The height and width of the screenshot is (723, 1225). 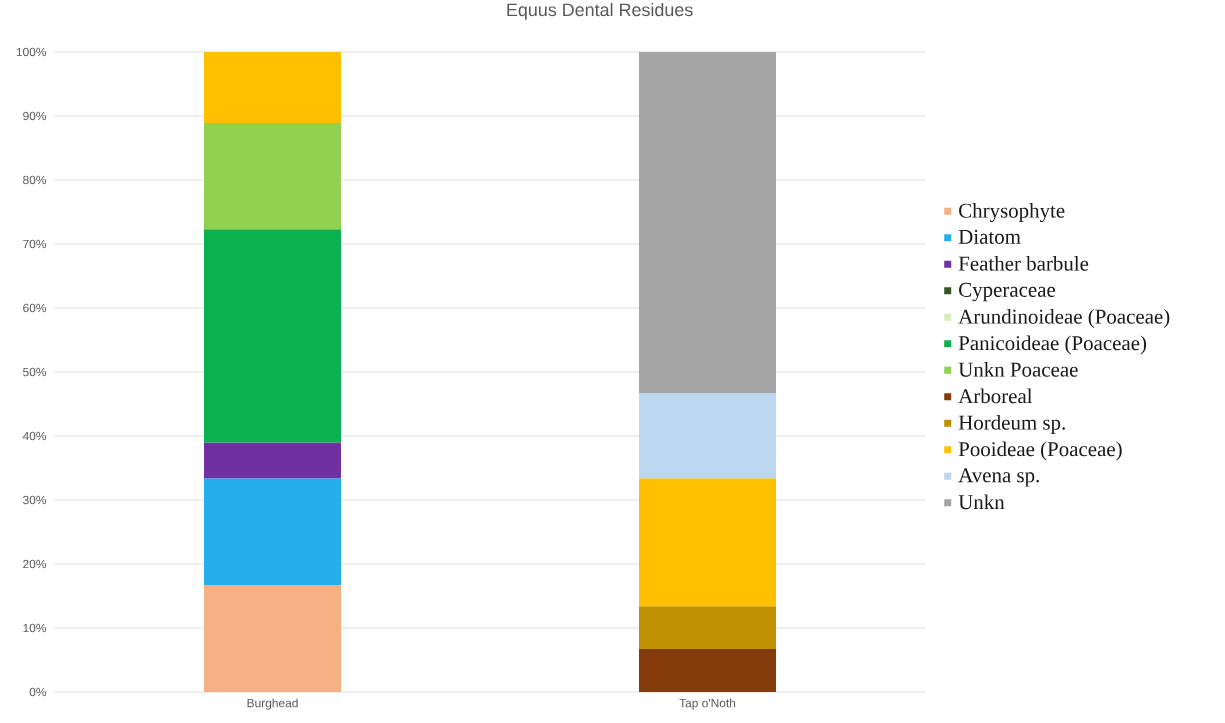 I want to click on legend-label: Pooideae (Poaceae), so click(x=1040, y=451).